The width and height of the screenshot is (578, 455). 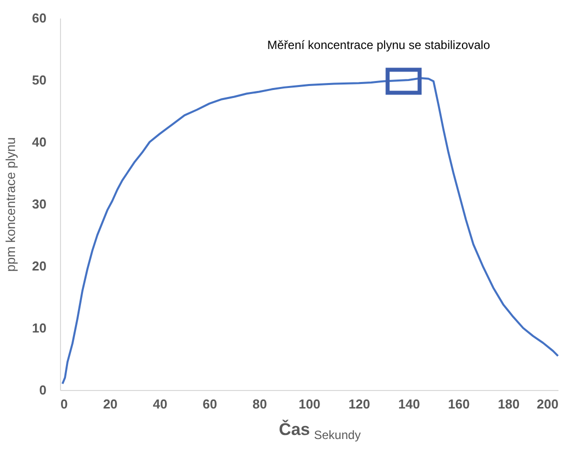 What do you see at coordinates (459, 404) in the screenshot?
I see `x-tick-label: 160` at bounding box center [459, 404].